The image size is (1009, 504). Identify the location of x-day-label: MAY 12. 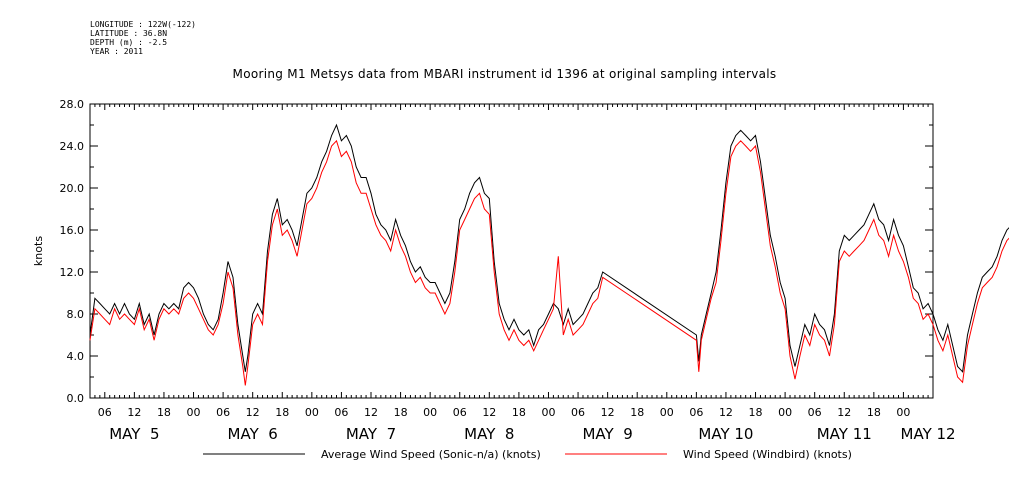
(928, 434).